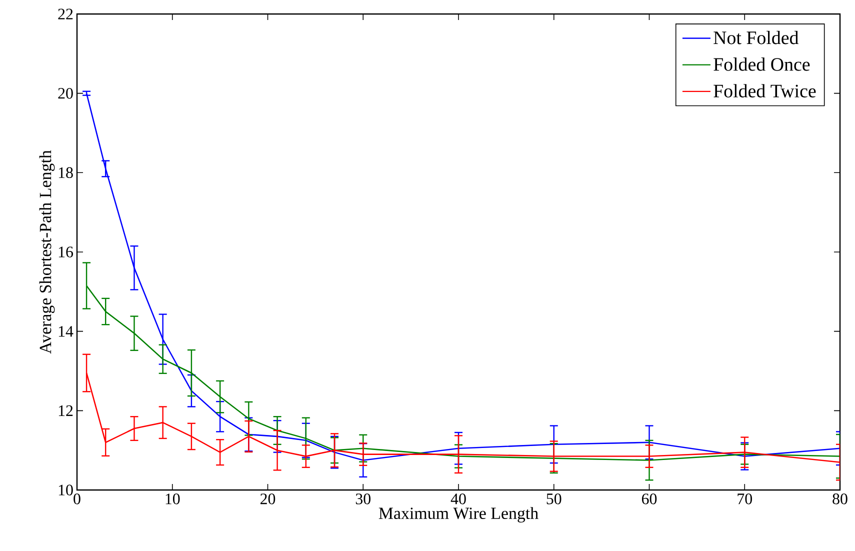  I want to click on x-tick-label: 70, so click(745, 499).